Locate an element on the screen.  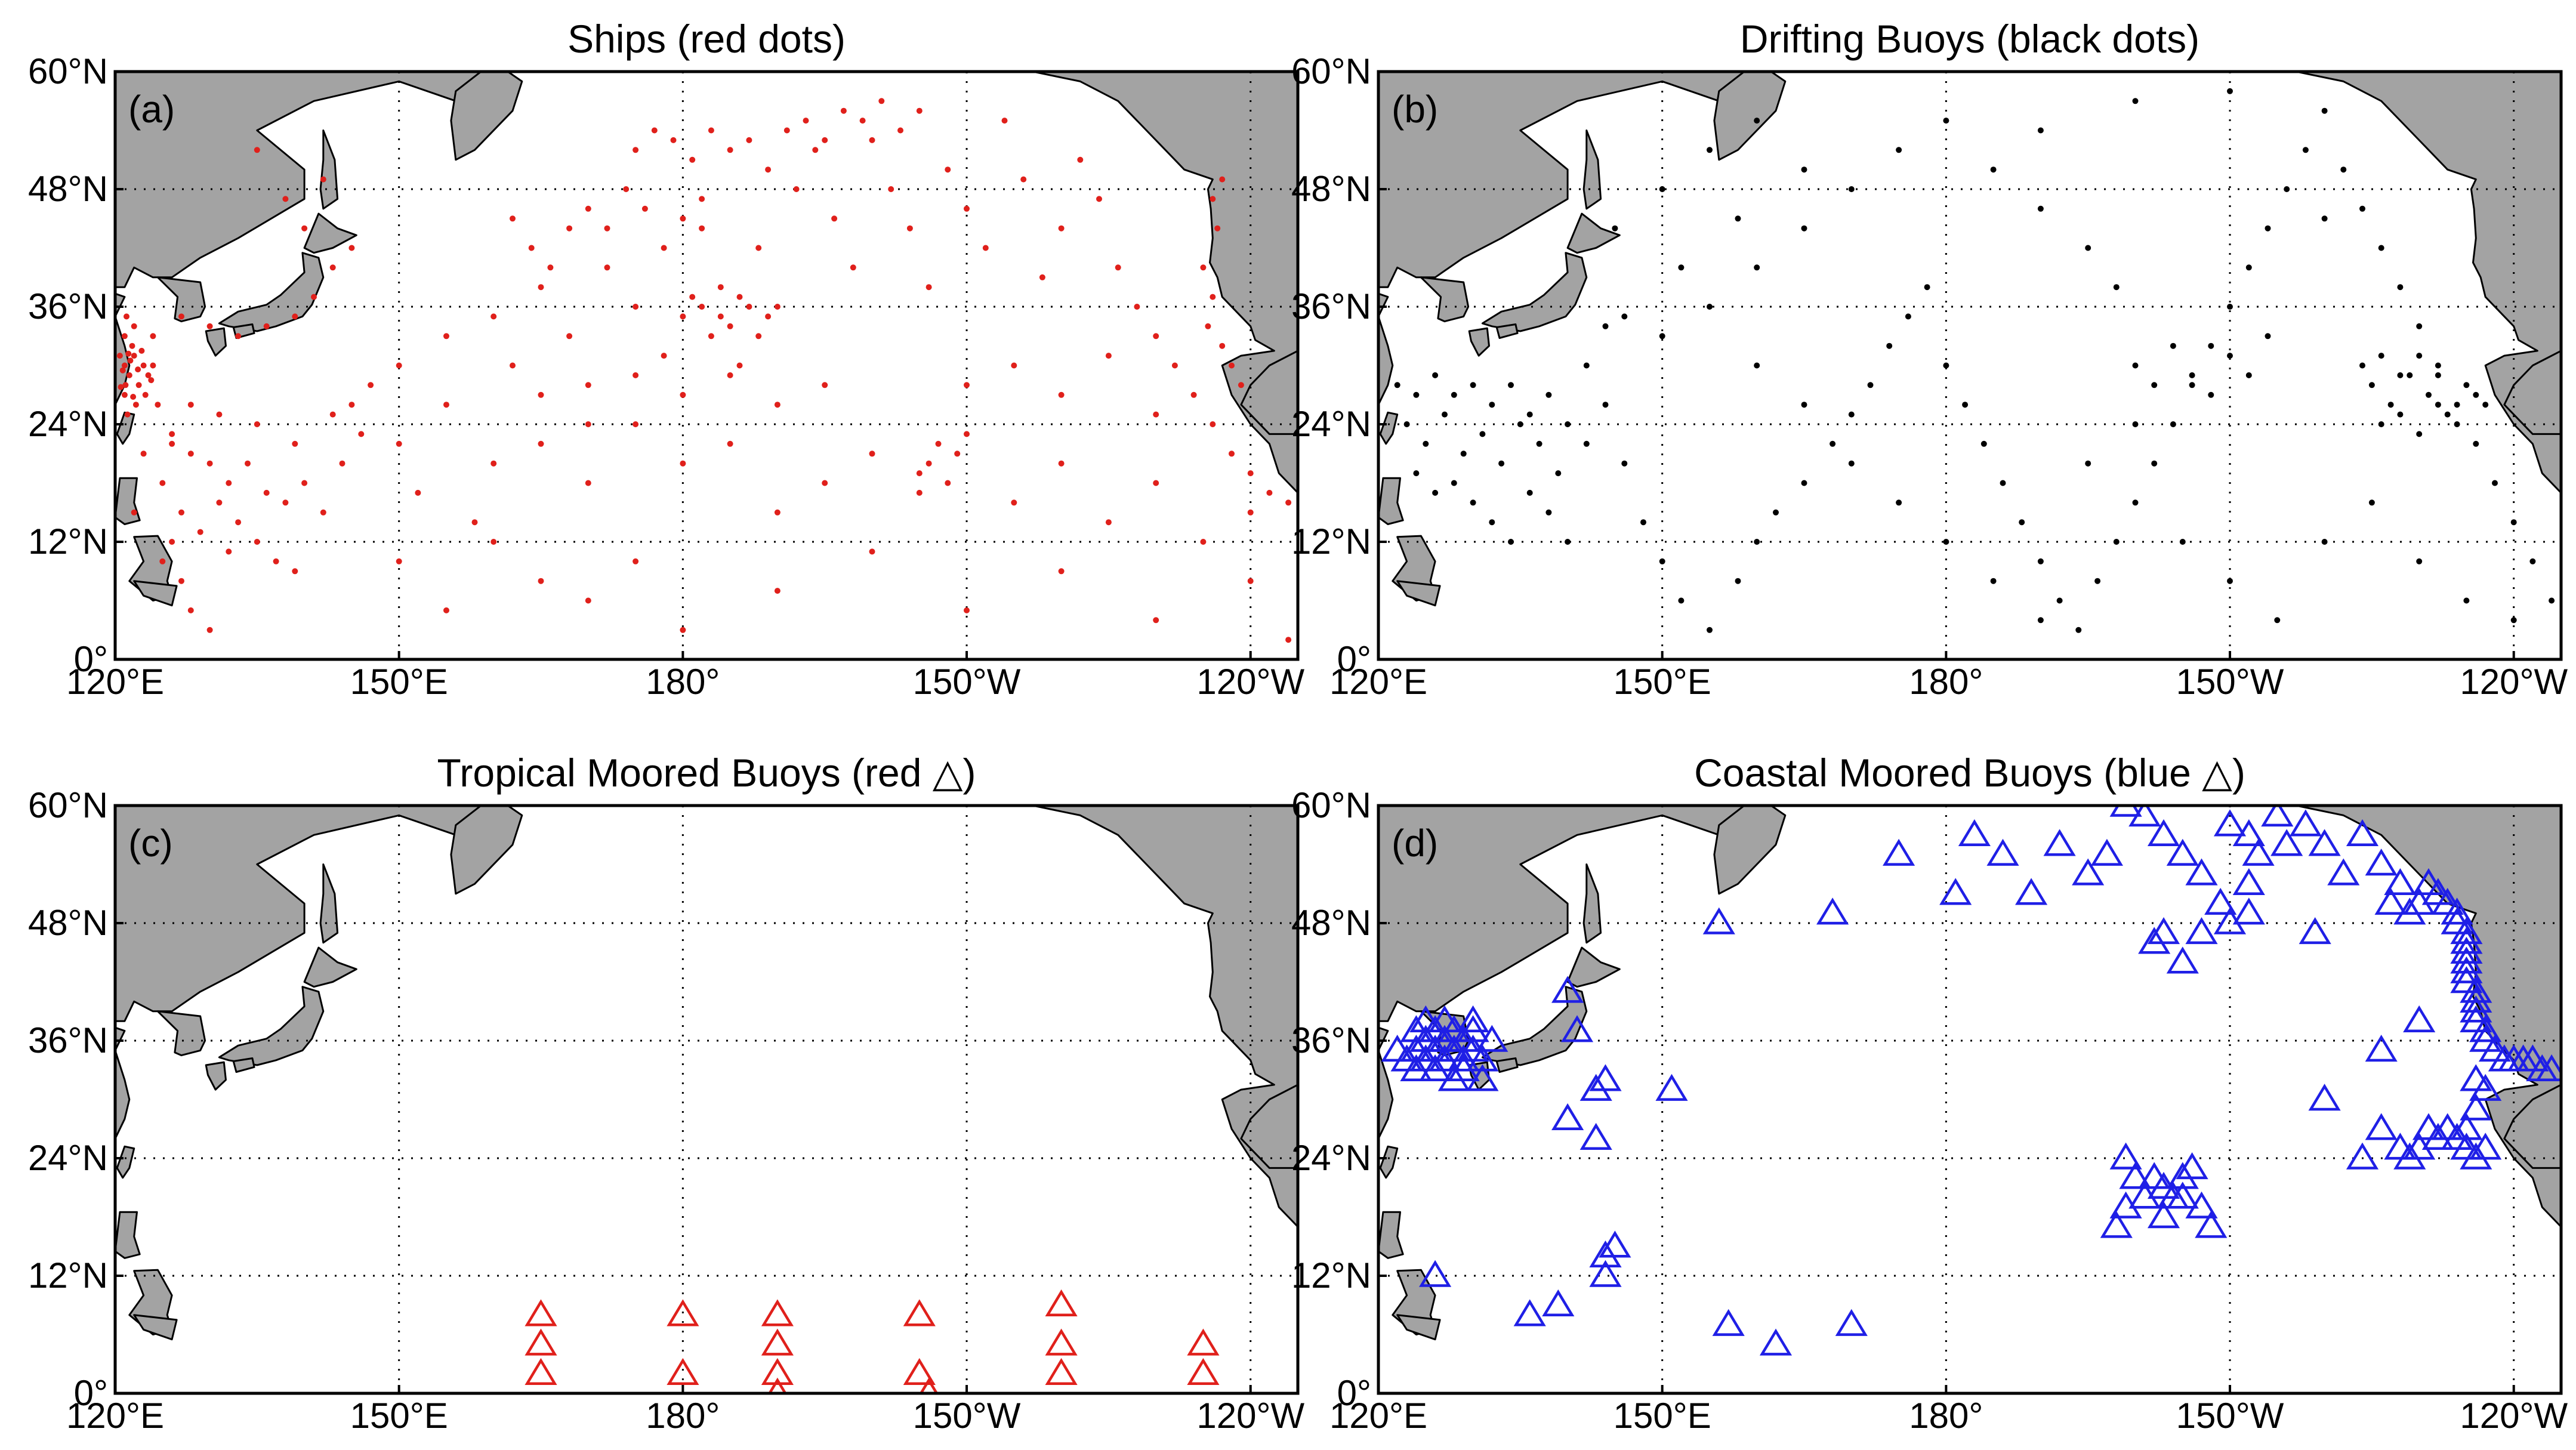
y-tick-label: 12°N is located at coordinates (1331, 1275).